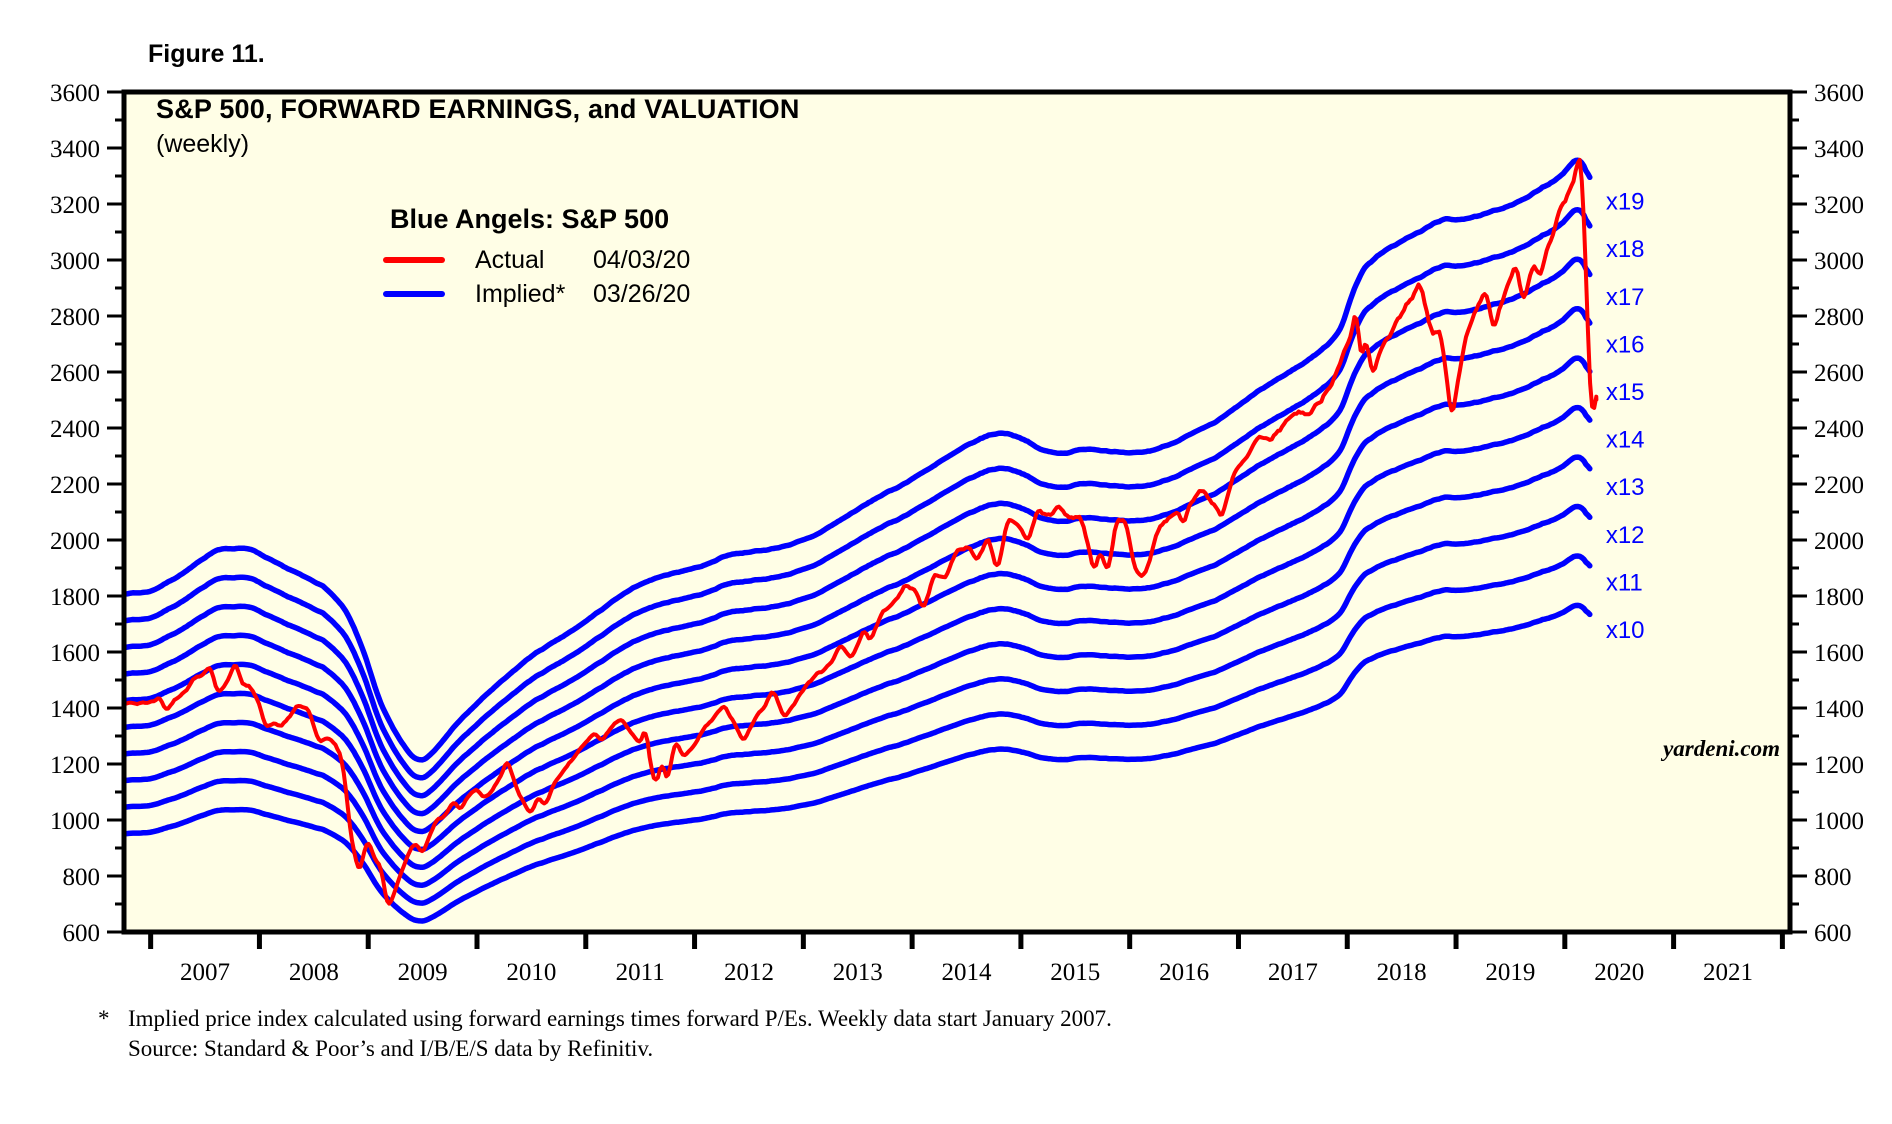 The height and width of the screenshot is (1124, 1892). I want to click on legend-label-actual: Actual, so click(510, 259).